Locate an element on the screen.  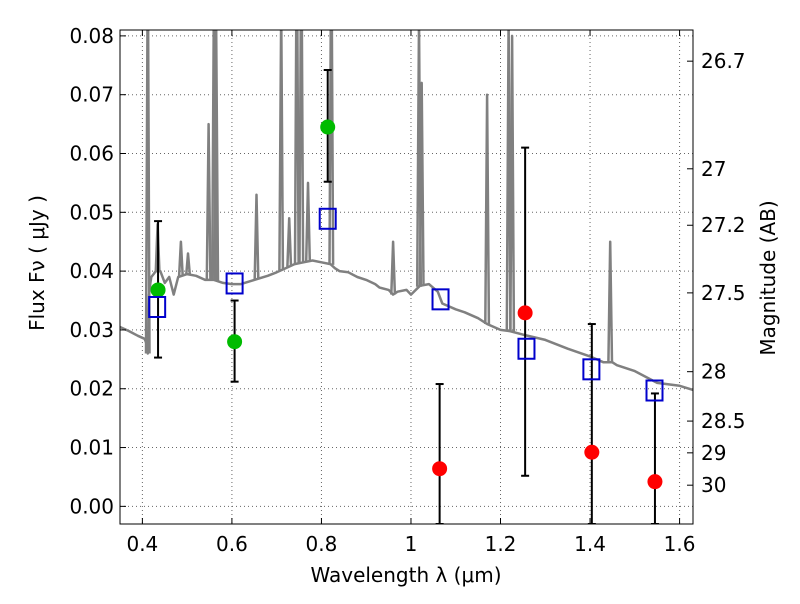
right-tick-label: 26.7 is located at coordinates (723, 61).